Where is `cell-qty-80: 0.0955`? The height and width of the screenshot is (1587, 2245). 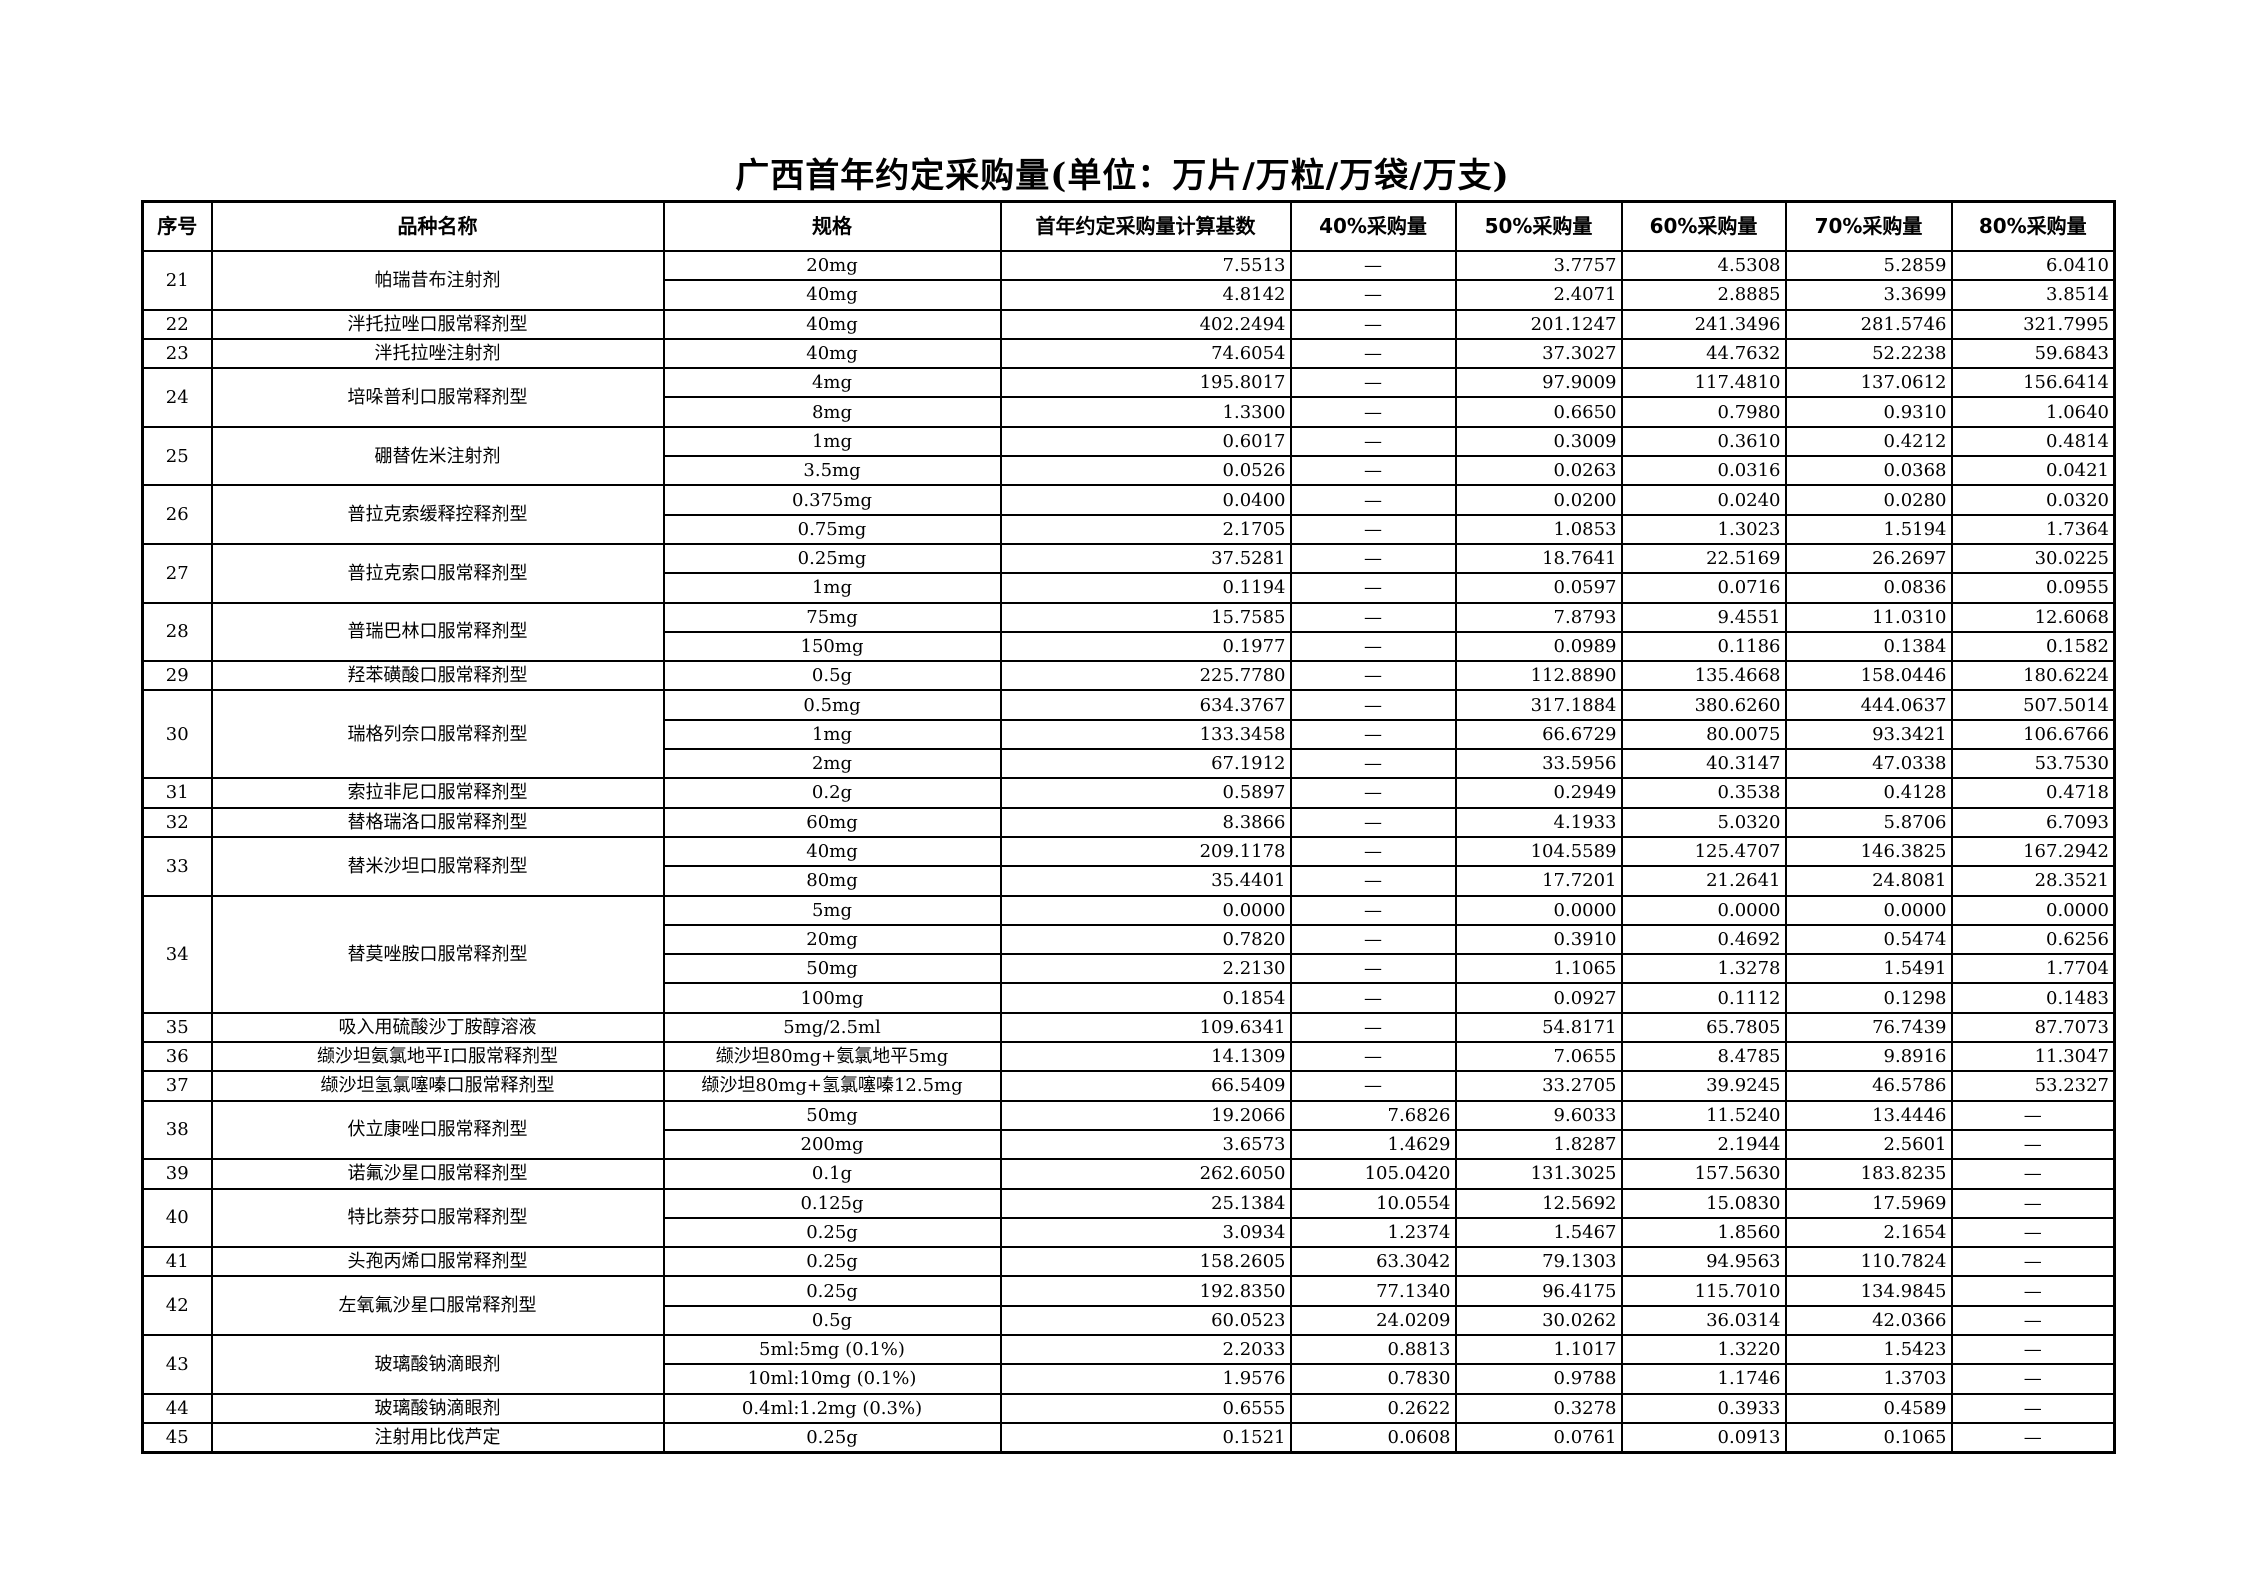
cell-qty-80: 0.0955 is located at coordinates (2033, 588).